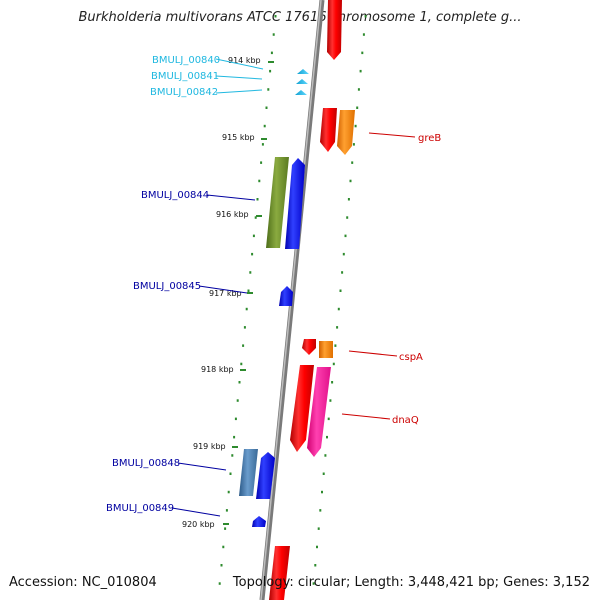  Describe the element at coordinates (328, 130) in the screenshot. I see `gene-block-greB-red` at that location.